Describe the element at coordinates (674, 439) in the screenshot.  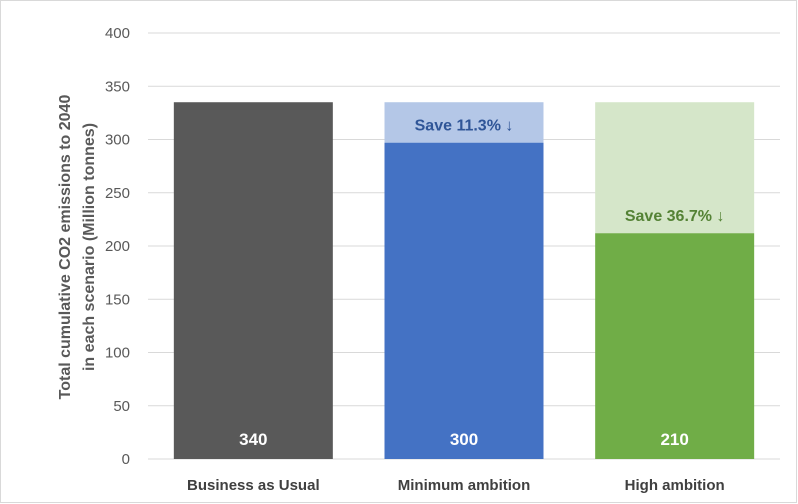
I see `bar-value-label: 210` at that location.